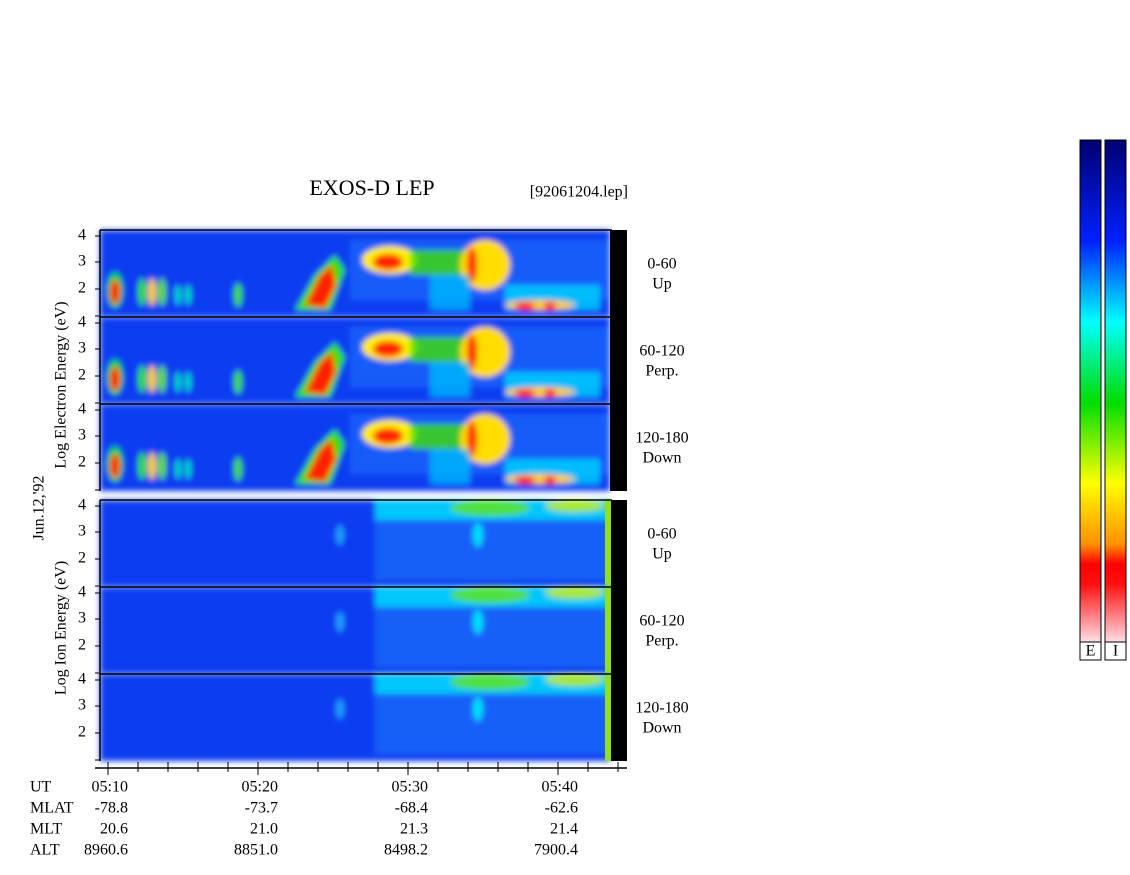 The width and height of the screenshot is (1130, 875). Describe the element at coordinates (560, 787) in the screenshot. I see `row-value: 05:40` at that location.